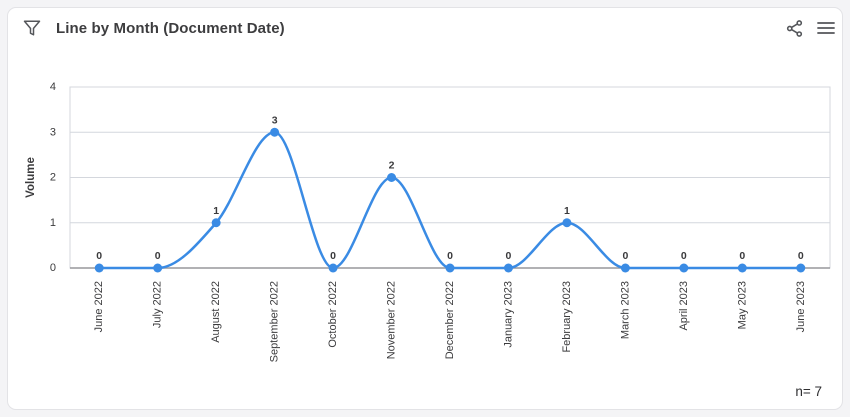  I want to click on chart-header: Line by Month (Document Date), so click(429, 28).